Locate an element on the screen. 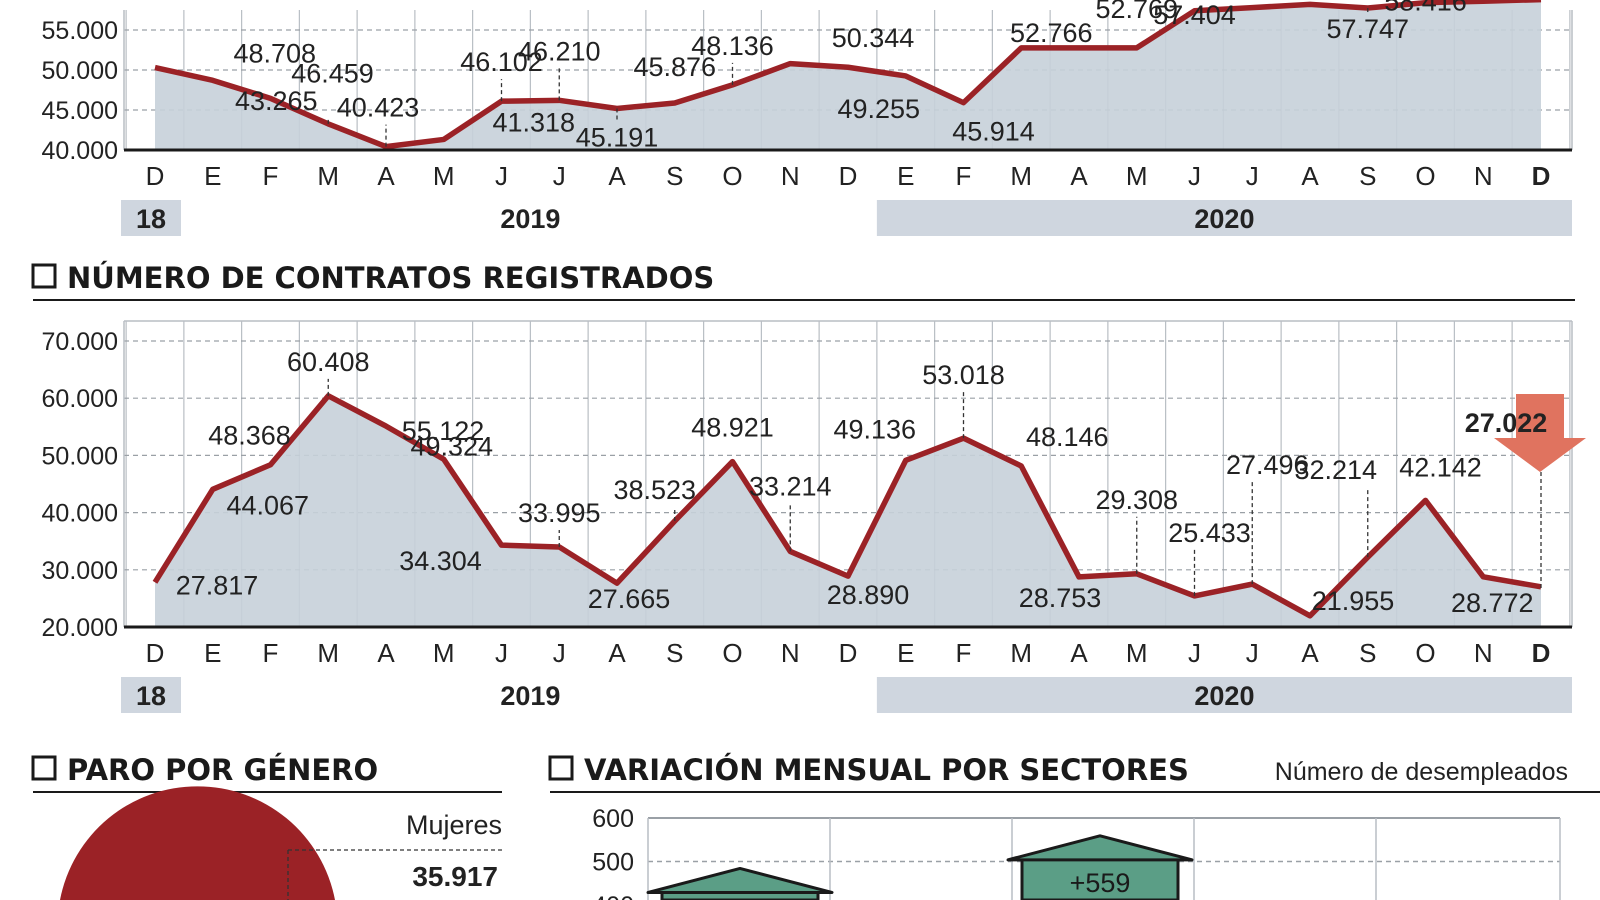 This screenshot has width=1600, height=900. data-label-last: 27.022 is located at coordinates (1506, 423).